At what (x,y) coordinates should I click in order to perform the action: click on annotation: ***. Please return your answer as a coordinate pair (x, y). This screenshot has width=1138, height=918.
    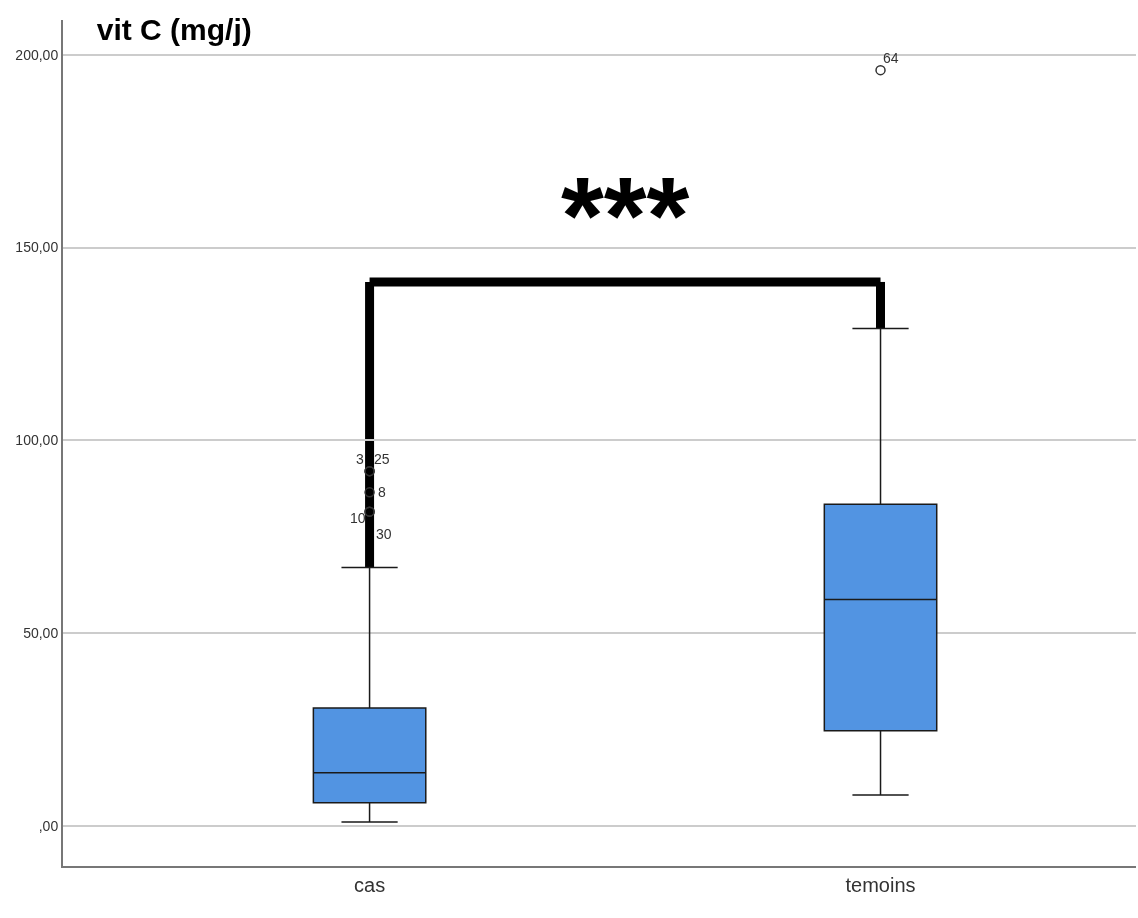
    Looking at the image, I should click on (625, 214).